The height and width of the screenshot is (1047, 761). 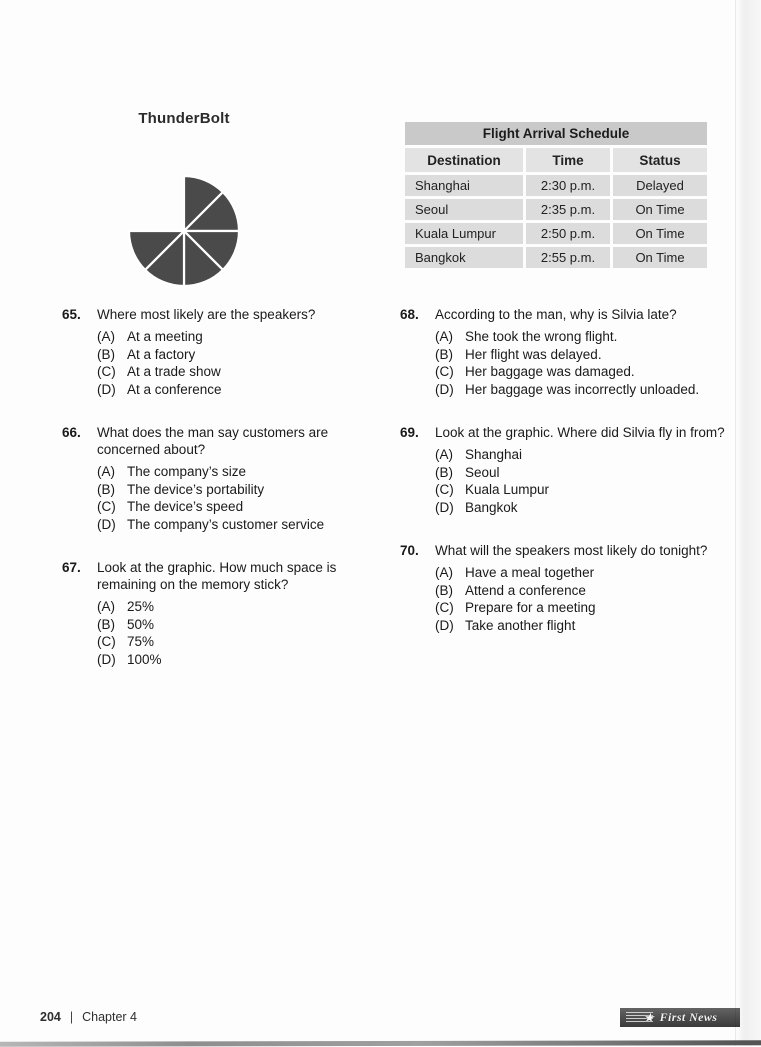 I want to click on logo-text: First News, so click(x=688, y=1017).